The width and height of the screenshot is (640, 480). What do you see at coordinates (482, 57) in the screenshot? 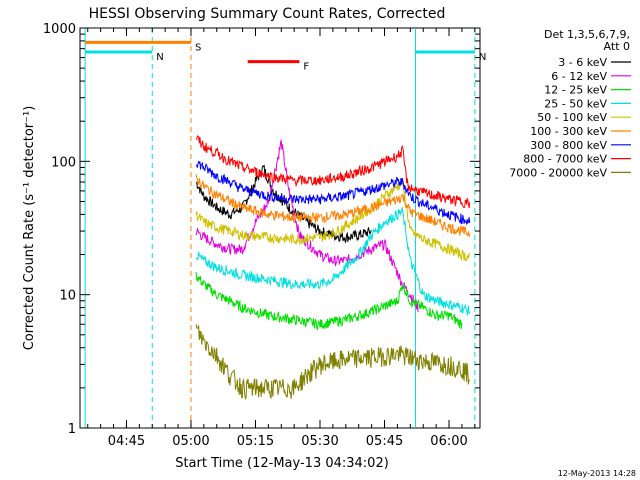
I see `event-label-2: N` at bounding box center [482, 57].